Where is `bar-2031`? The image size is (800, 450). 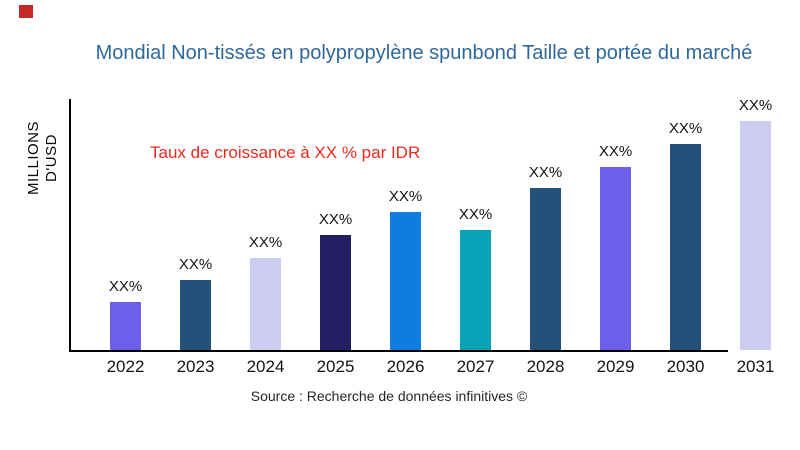 bar-2031 is located at coordinates (755, 235).